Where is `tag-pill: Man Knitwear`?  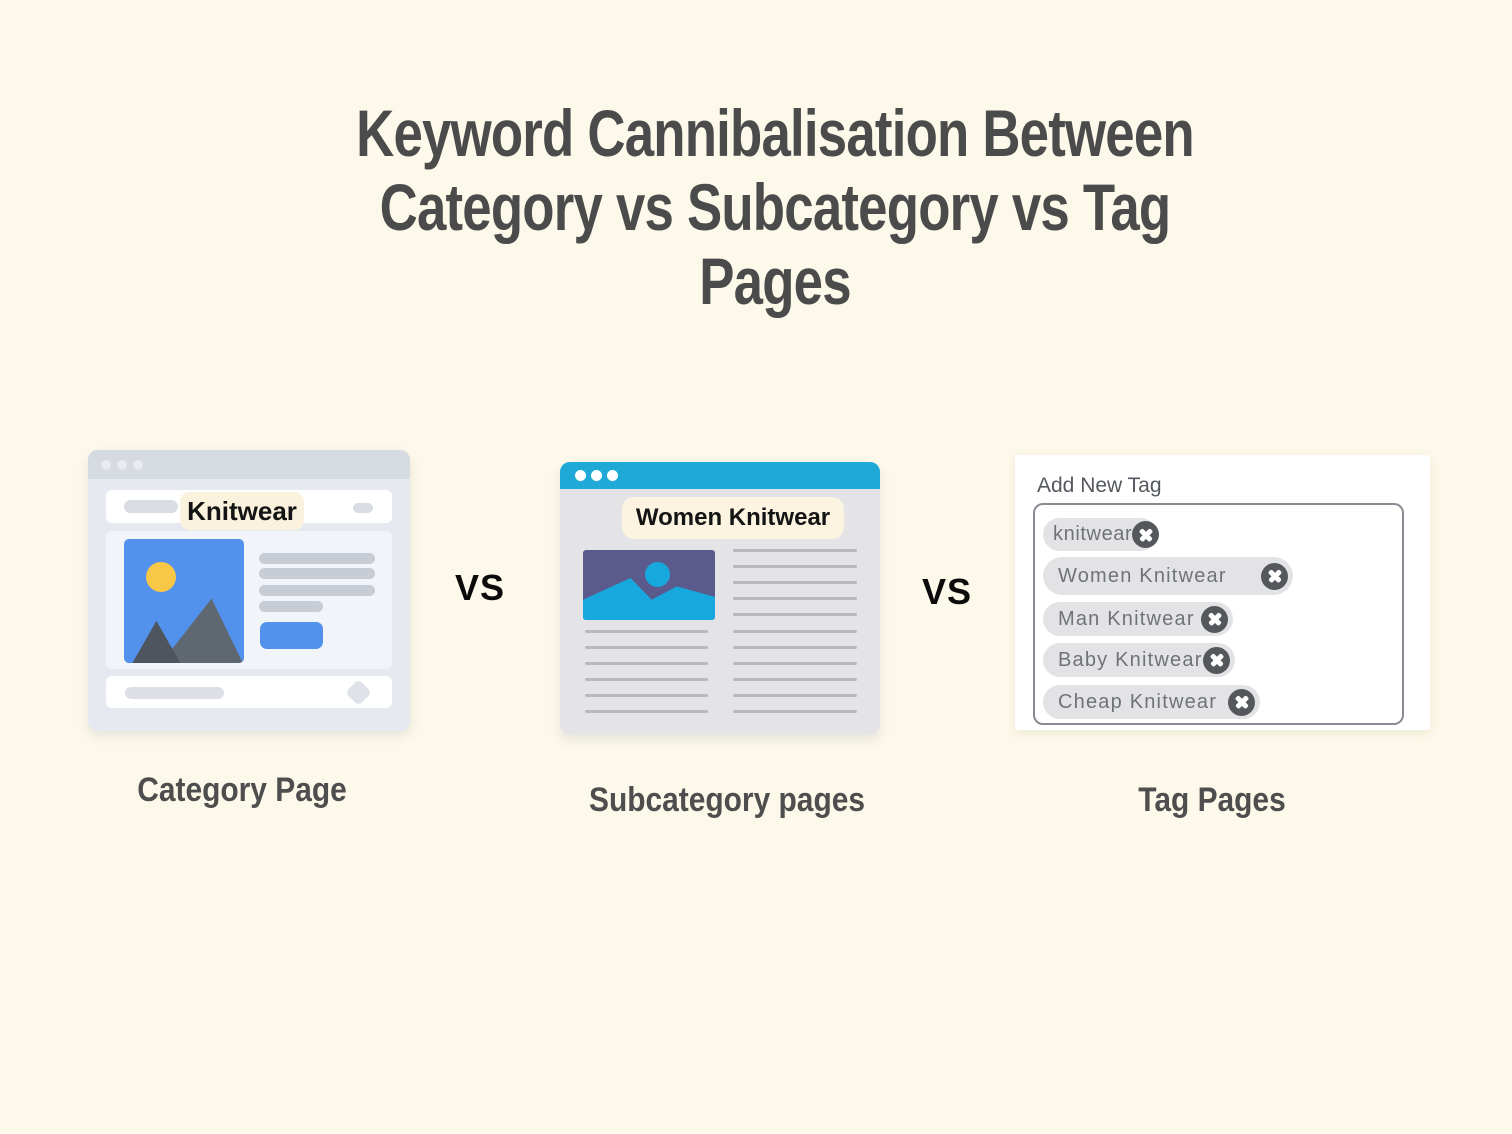 tag-pill: Man Knitwear is located at coordinates (1138, 619).